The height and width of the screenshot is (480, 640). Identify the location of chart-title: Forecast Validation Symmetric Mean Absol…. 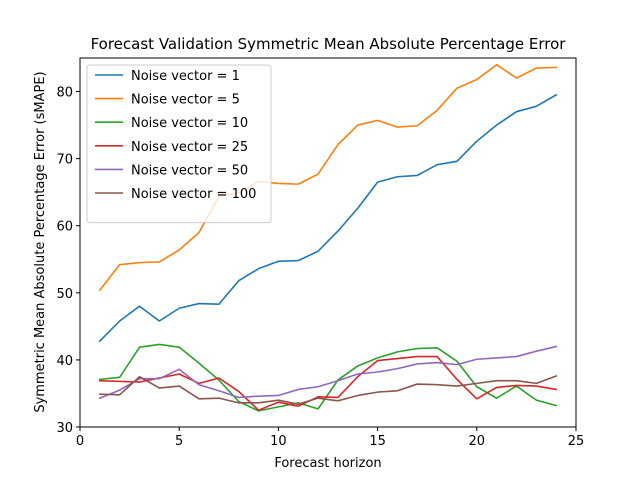
(329, 44).